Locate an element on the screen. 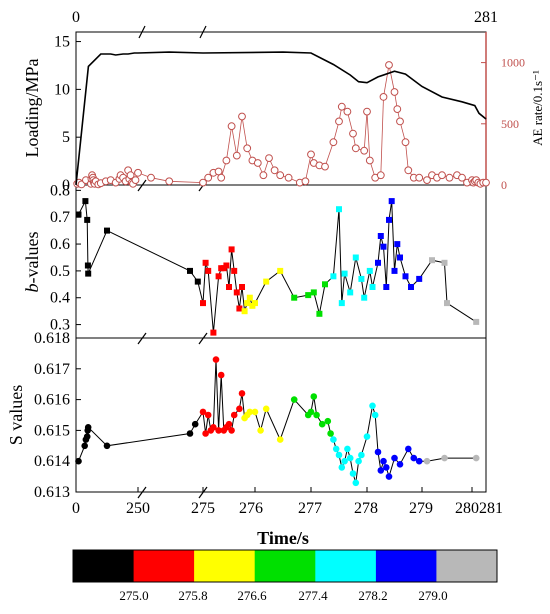 This screenshot has height=614, width=550. colorbar-frame is located at coordinates (285, 566).